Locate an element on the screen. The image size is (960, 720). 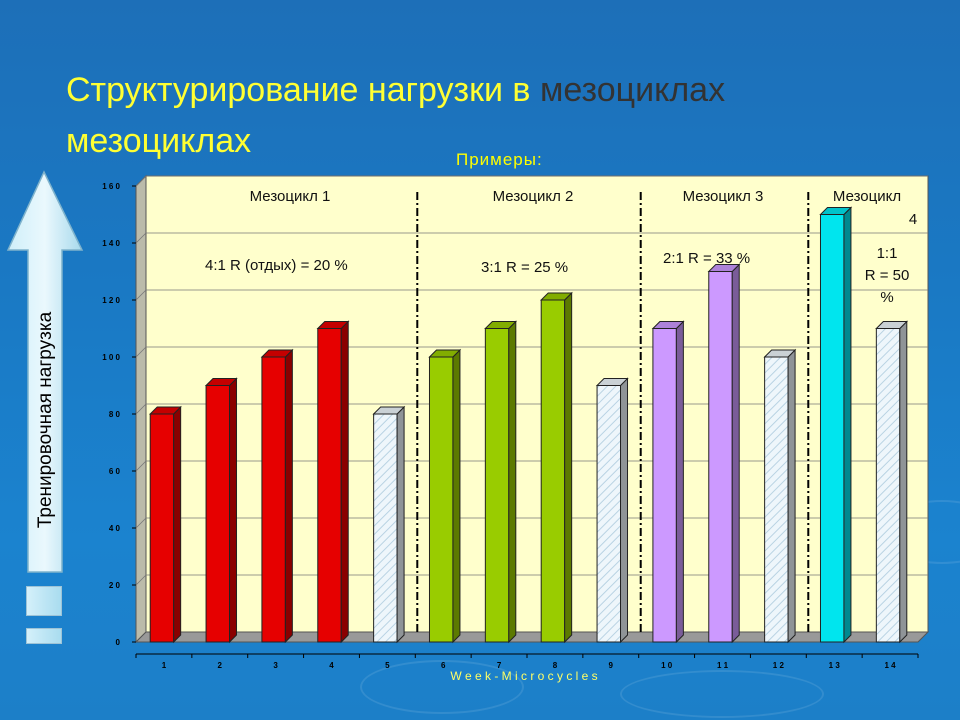
x-tick-label: 5 is located at coordinates (387, 665).